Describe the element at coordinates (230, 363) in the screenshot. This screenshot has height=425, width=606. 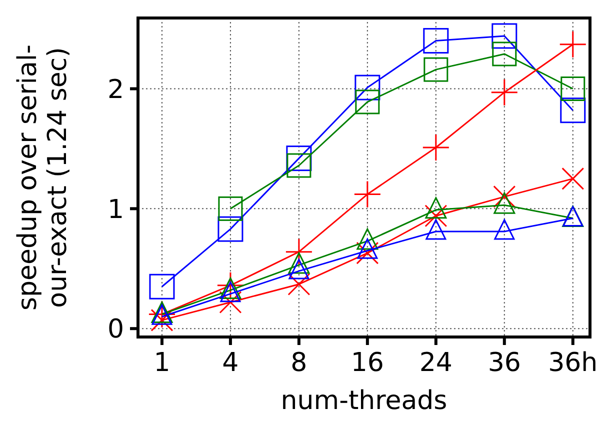
I see `x-tick-label: 4` at that location.